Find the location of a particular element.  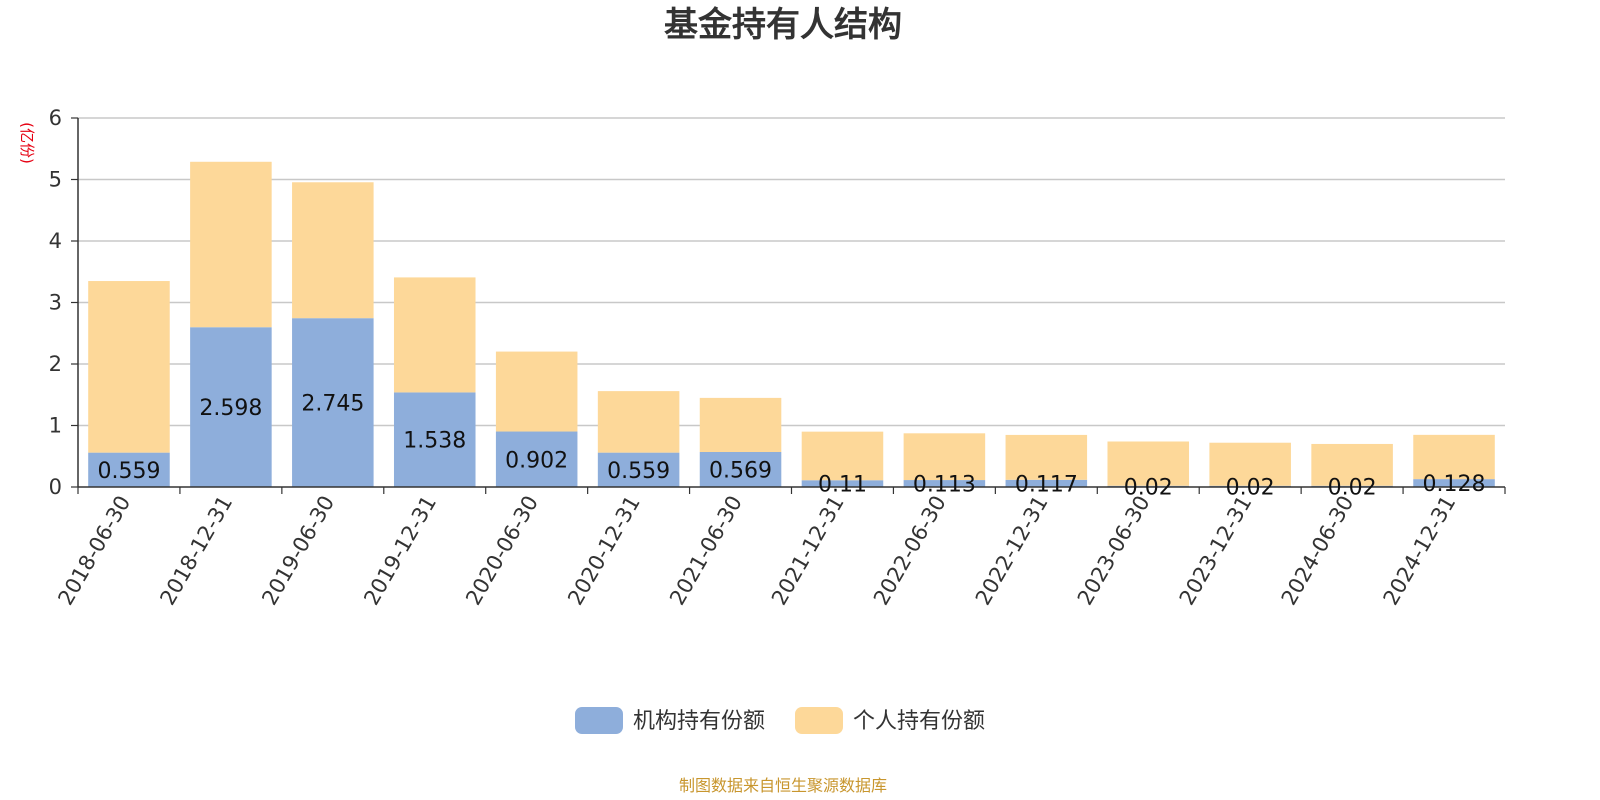

x-tick-label: 2023-06-30 is located at coordinates (1114, 551).